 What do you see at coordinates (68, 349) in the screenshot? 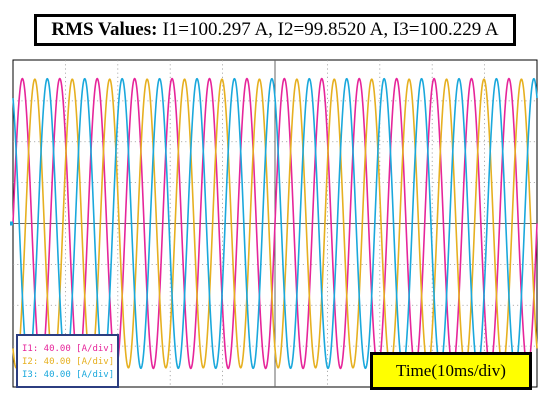
I see `legend-entry-i1: I1: 40.00 [A/div]` at bounding box center [68, 349].